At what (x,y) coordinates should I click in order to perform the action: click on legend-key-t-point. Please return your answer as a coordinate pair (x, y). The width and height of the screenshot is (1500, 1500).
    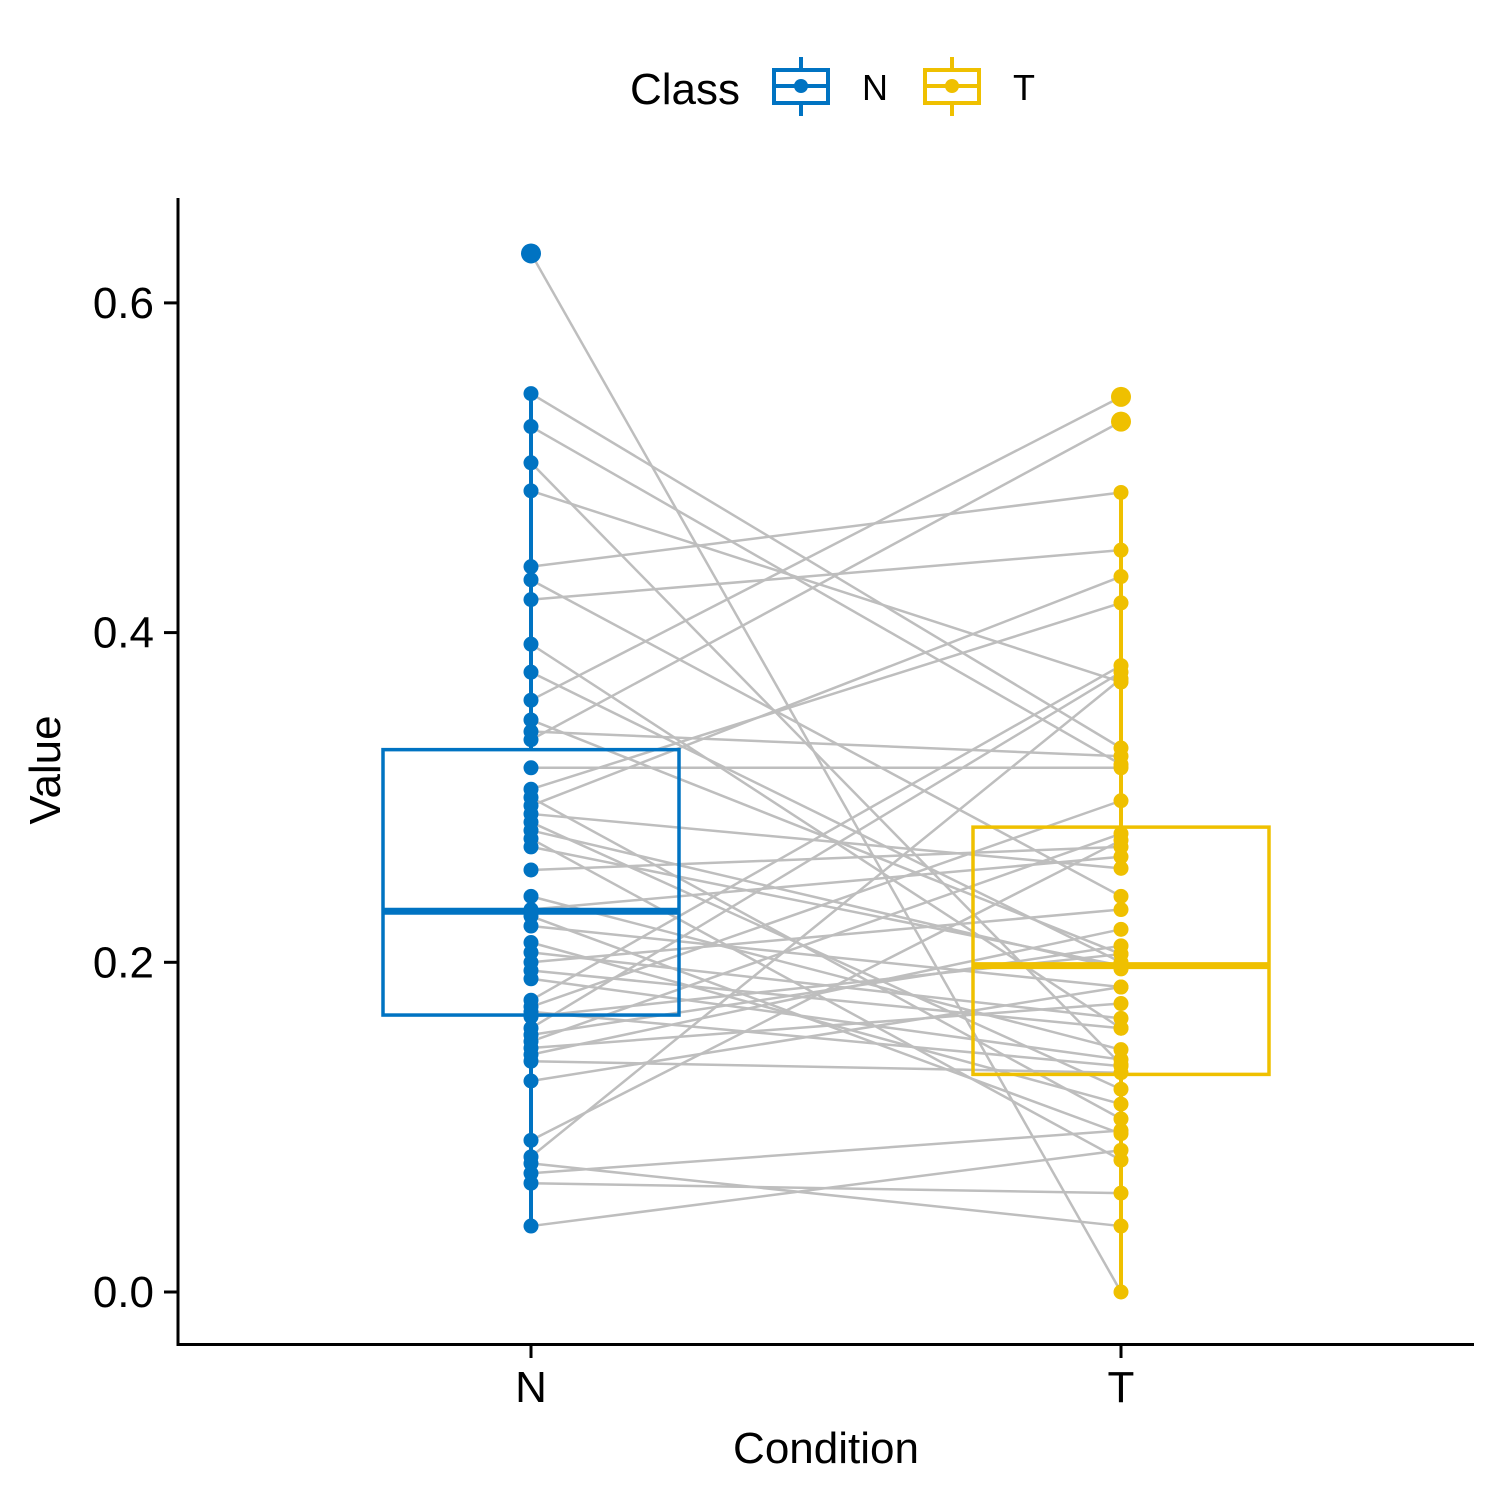
    Looking at the image, I should click on (952, 86).